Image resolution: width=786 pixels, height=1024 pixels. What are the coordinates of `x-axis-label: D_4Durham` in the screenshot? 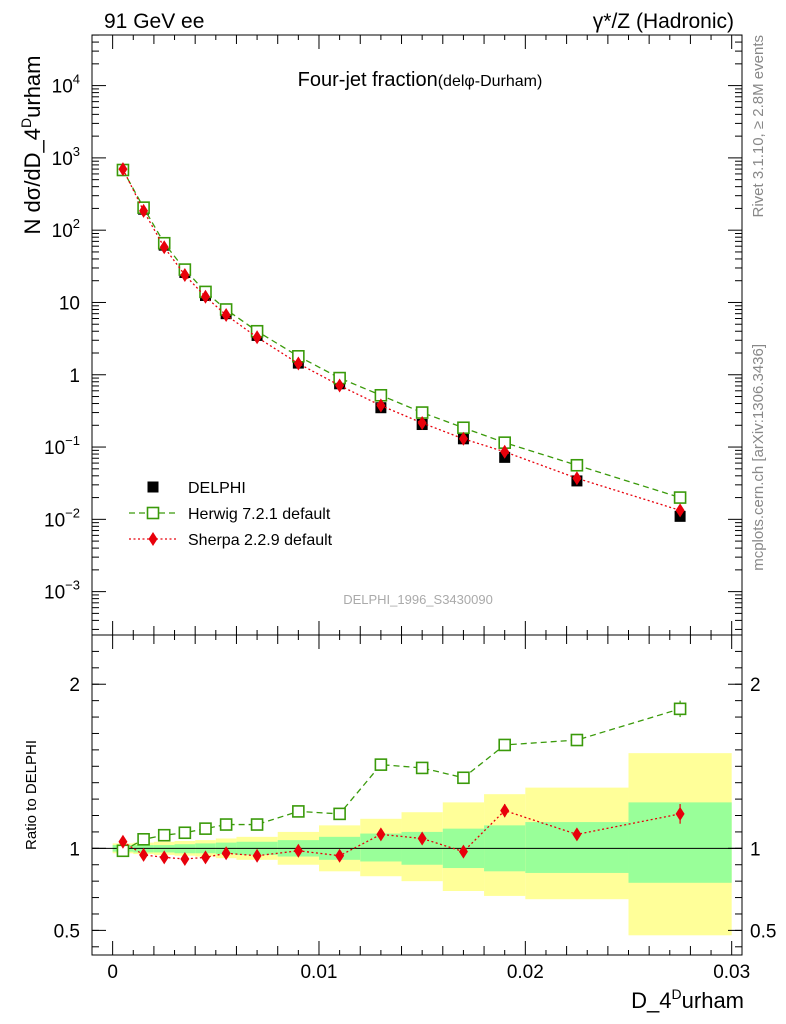 It's located at (687, 999).